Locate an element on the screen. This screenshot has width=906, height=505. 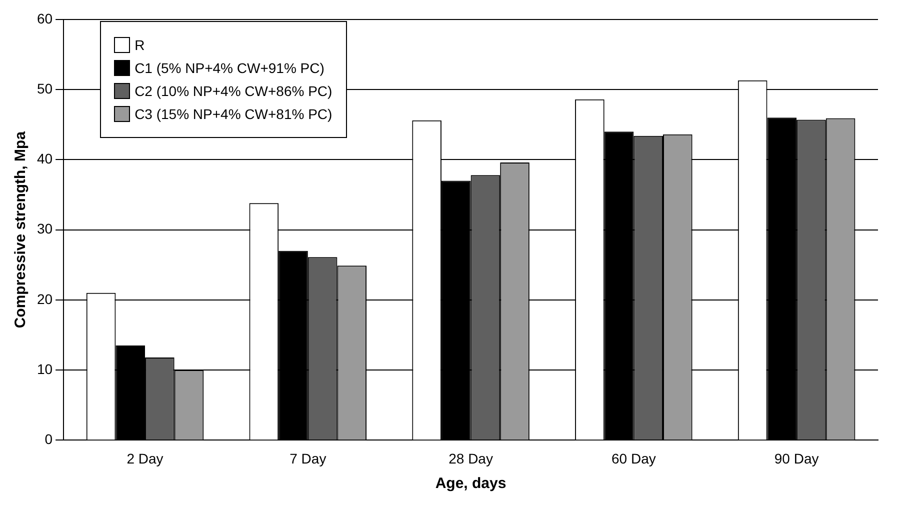
legend-label: R is located at coordinates (139, 45).